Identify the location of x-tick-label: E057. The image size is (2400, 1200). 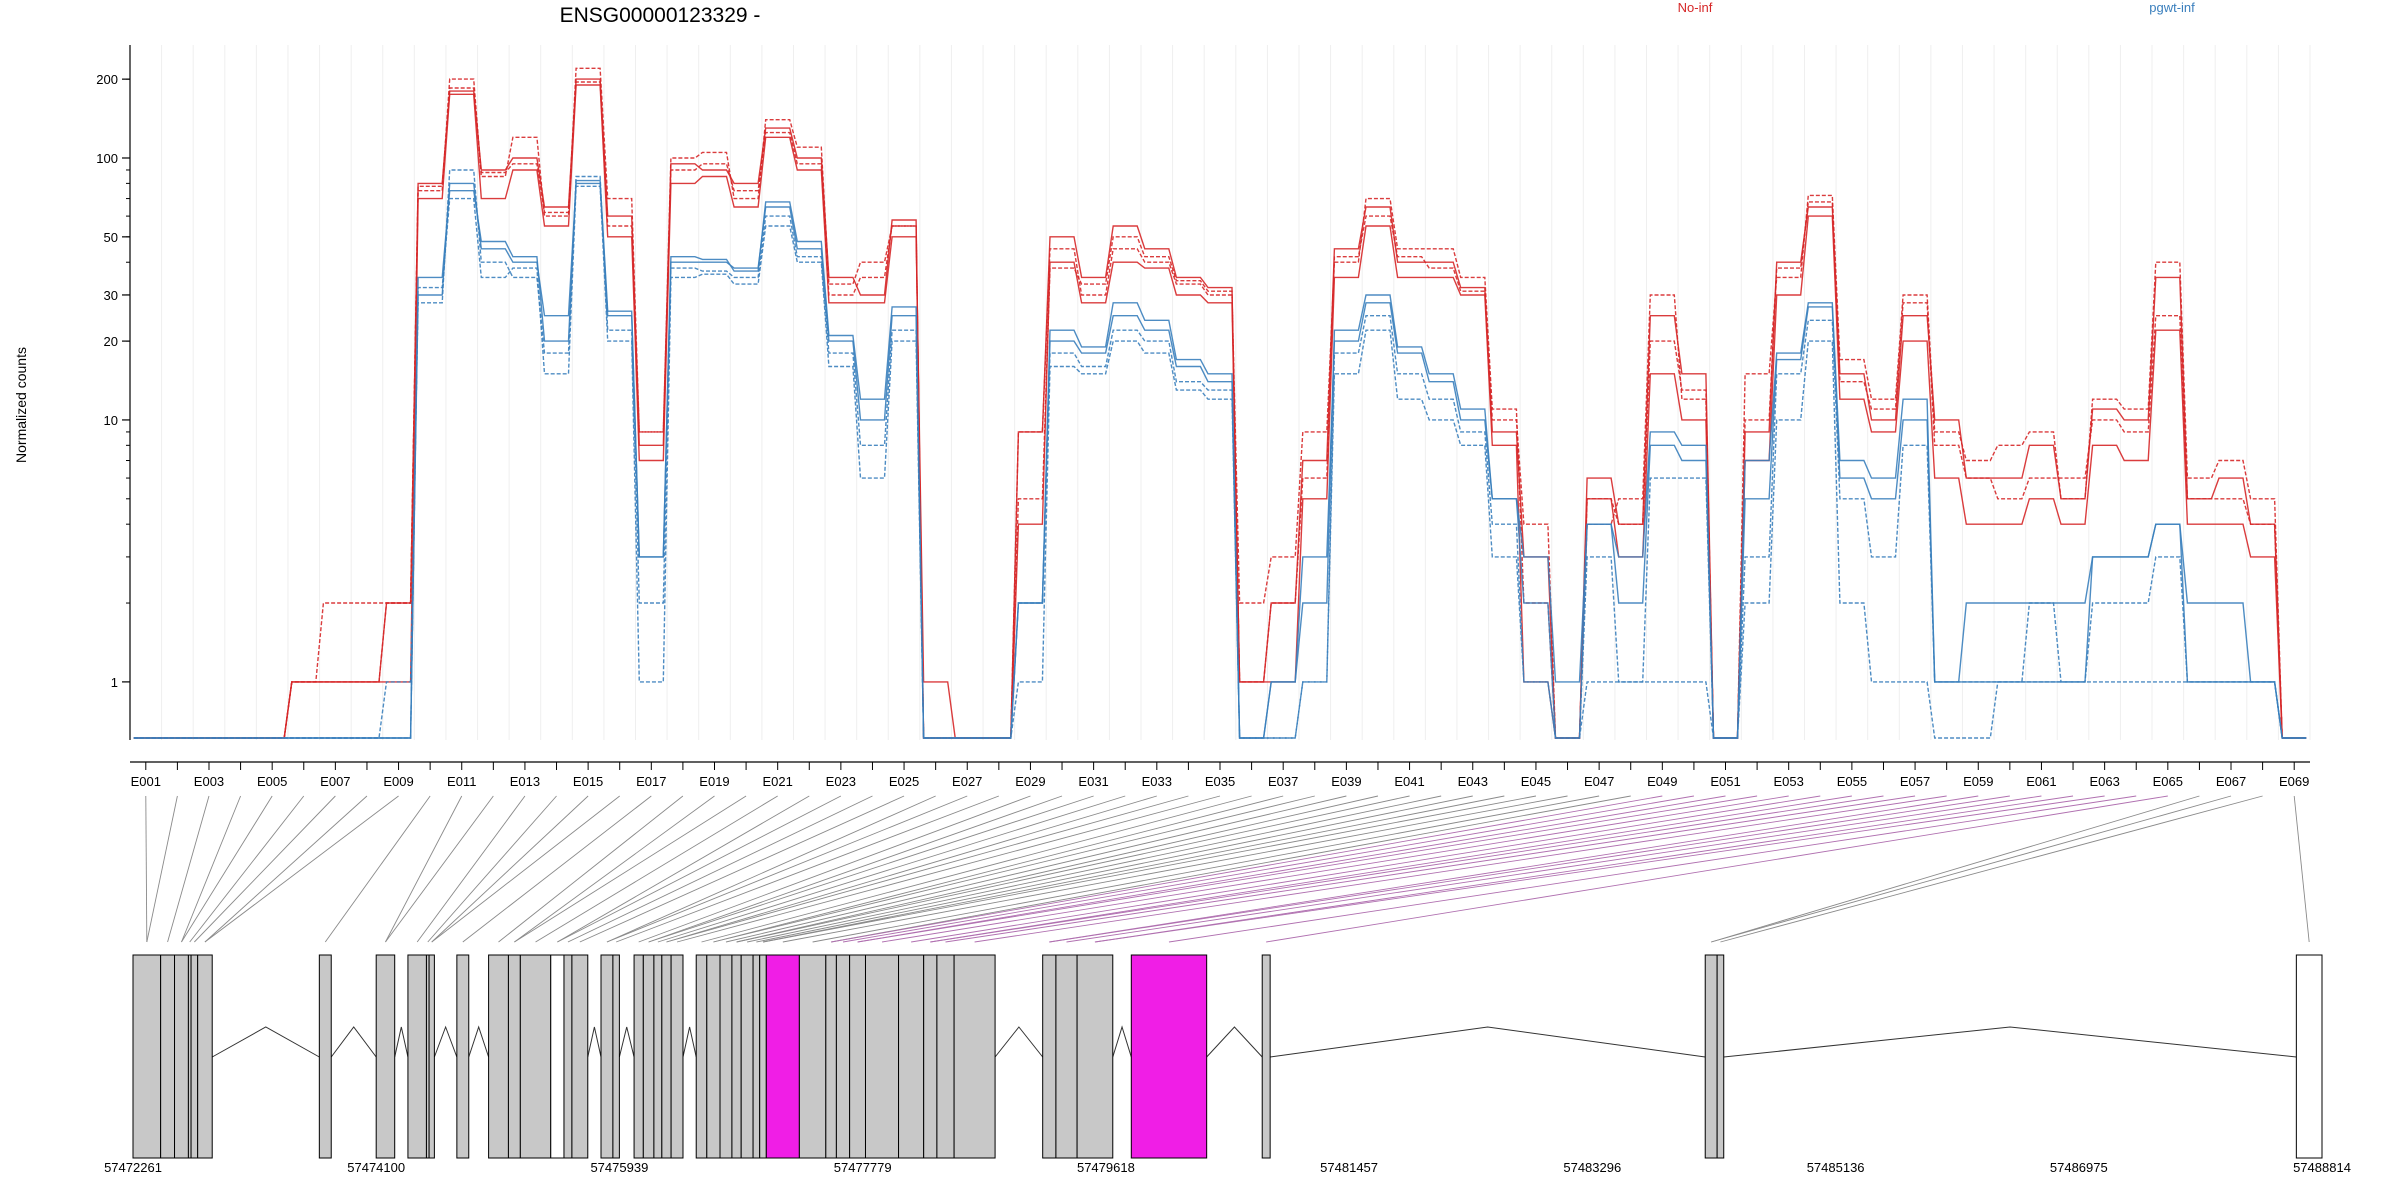
(1915, 781).